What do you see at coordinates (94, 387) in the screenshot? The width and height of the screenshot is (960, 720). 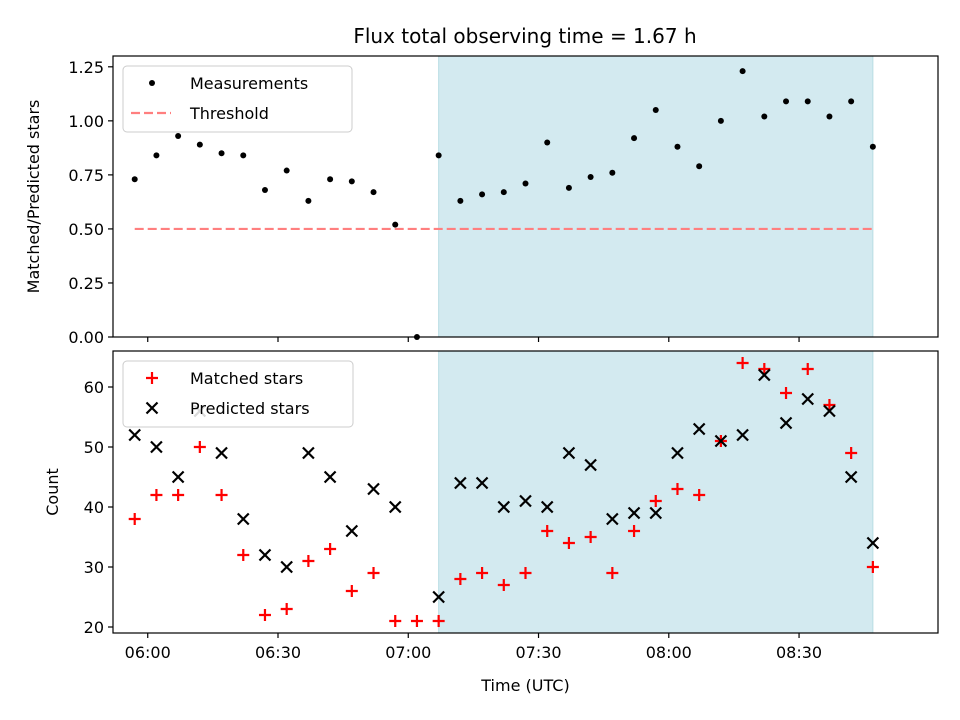 I see `bottom-ytick-label: 60` at bounding box center [94, 387].